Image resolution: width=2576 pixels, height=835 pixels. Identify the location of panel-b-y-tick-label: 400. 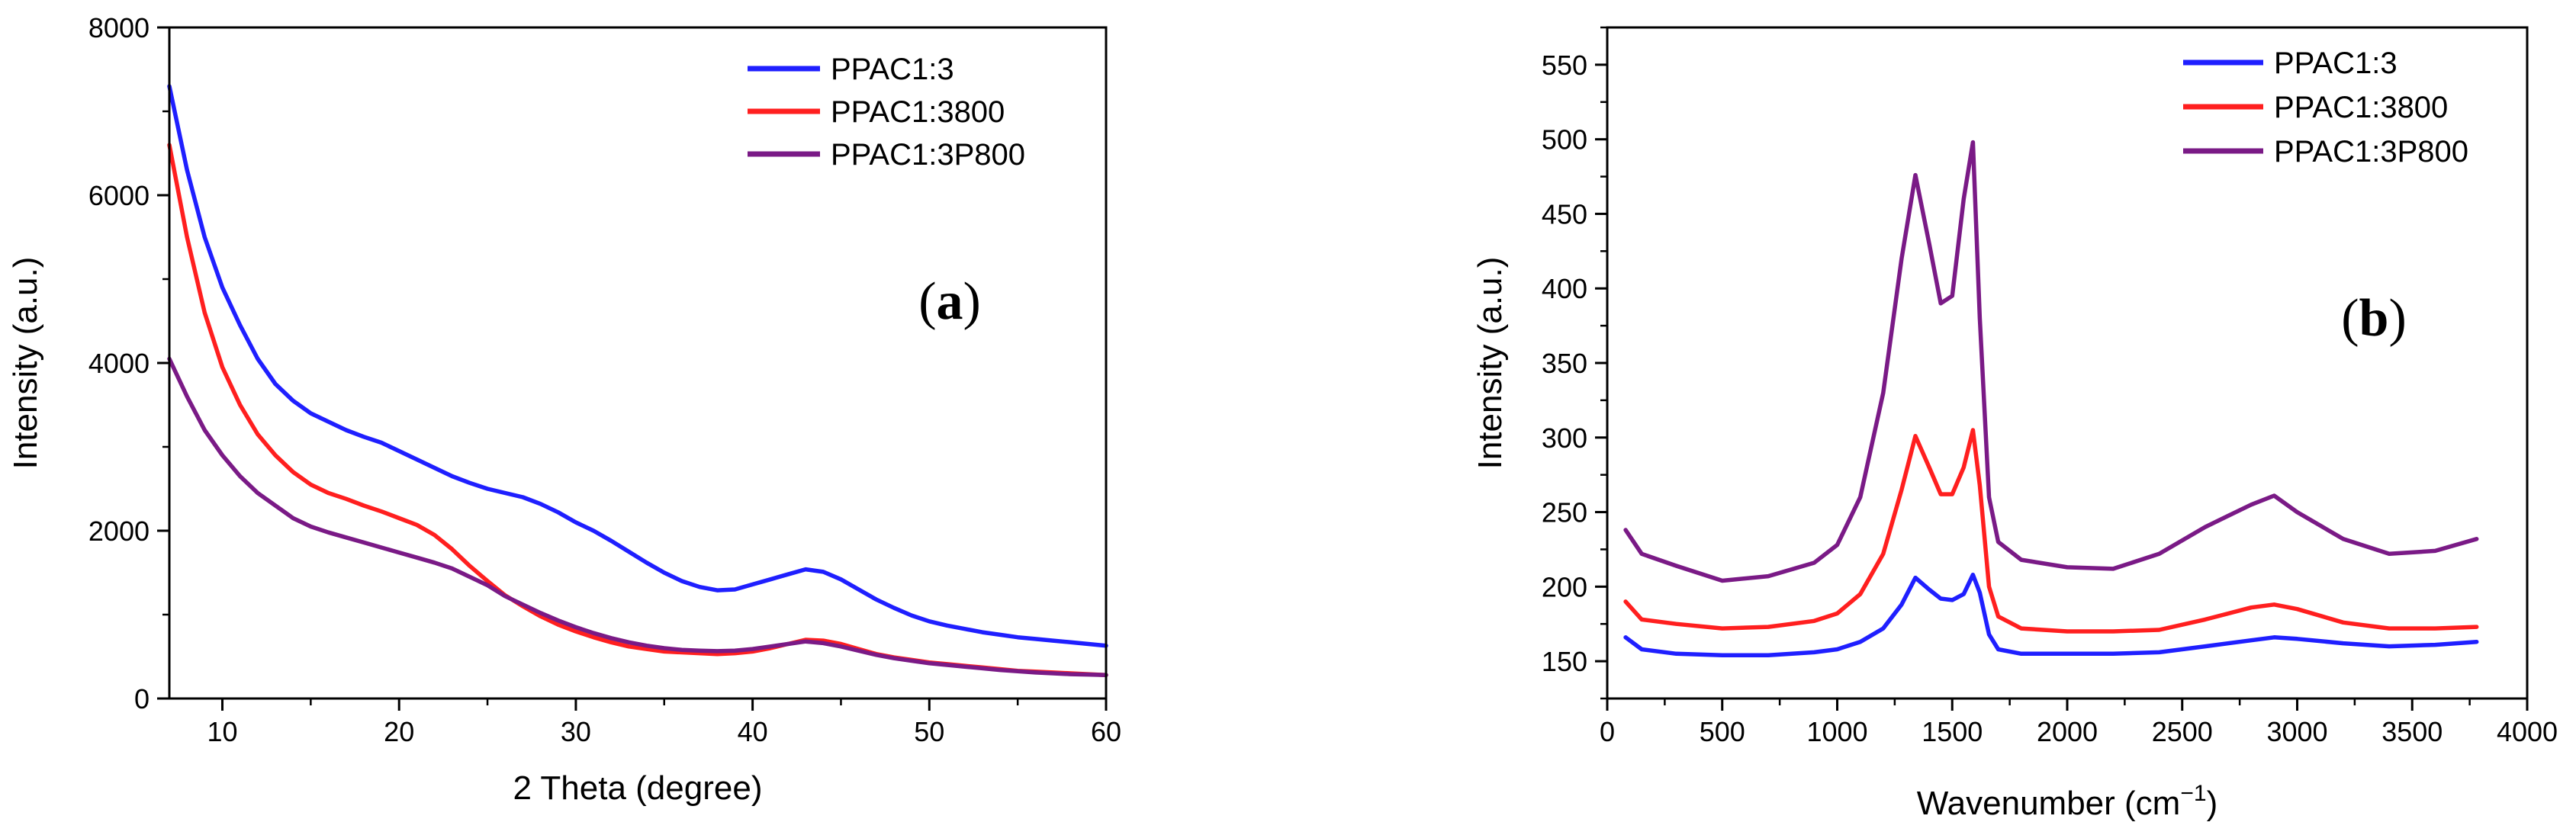
(1564, 288).